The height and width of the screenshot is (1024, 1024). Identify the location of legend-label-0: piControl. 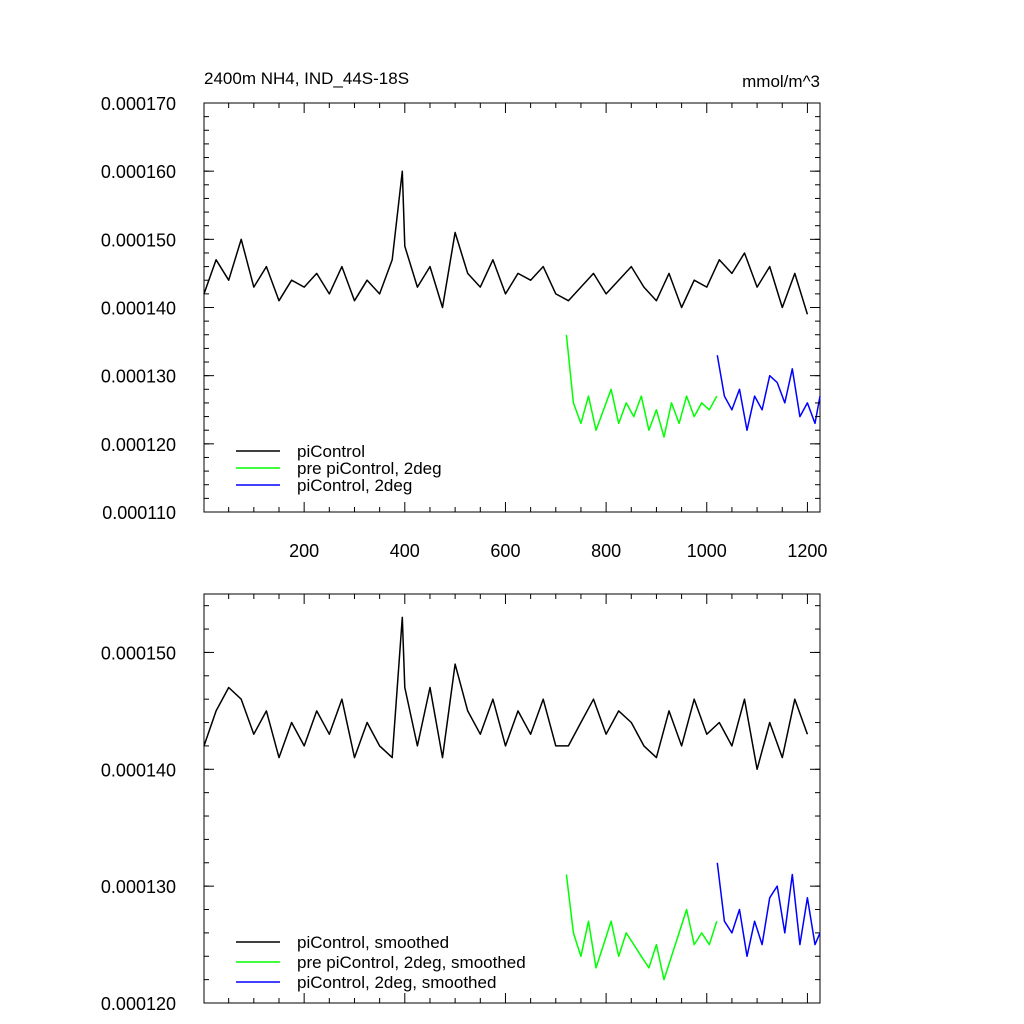
(331, 451).